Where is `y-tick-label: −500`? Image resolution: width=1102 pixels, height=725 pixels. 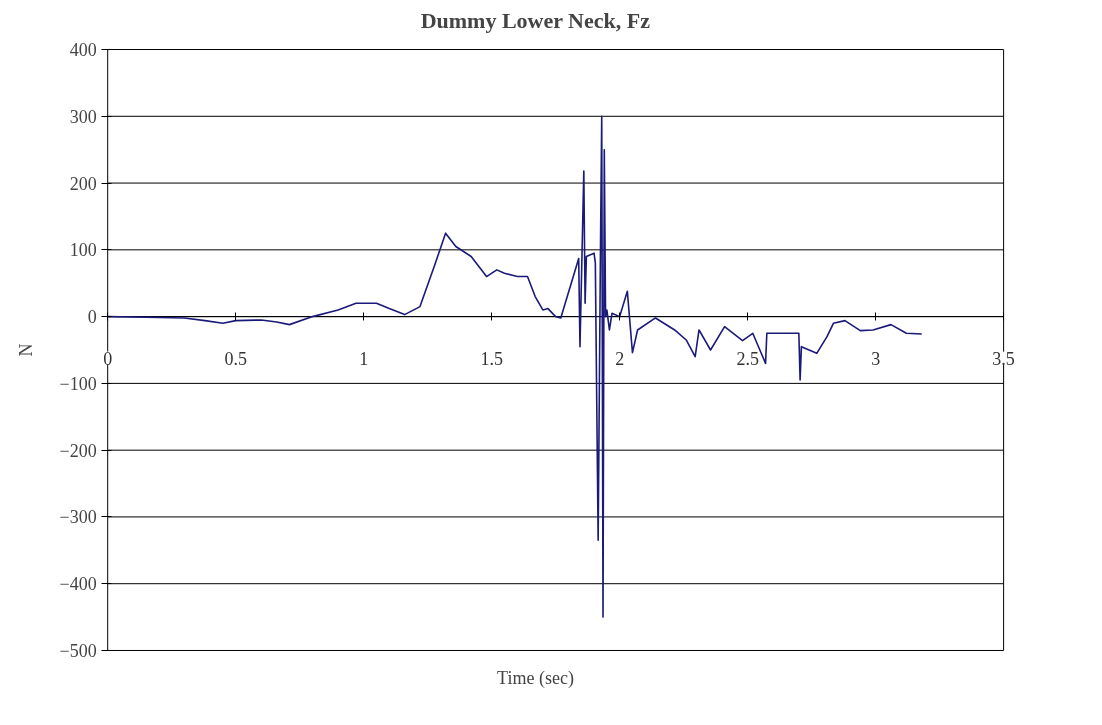 y-tick-label: −500 is located at coordinates (78, 650).